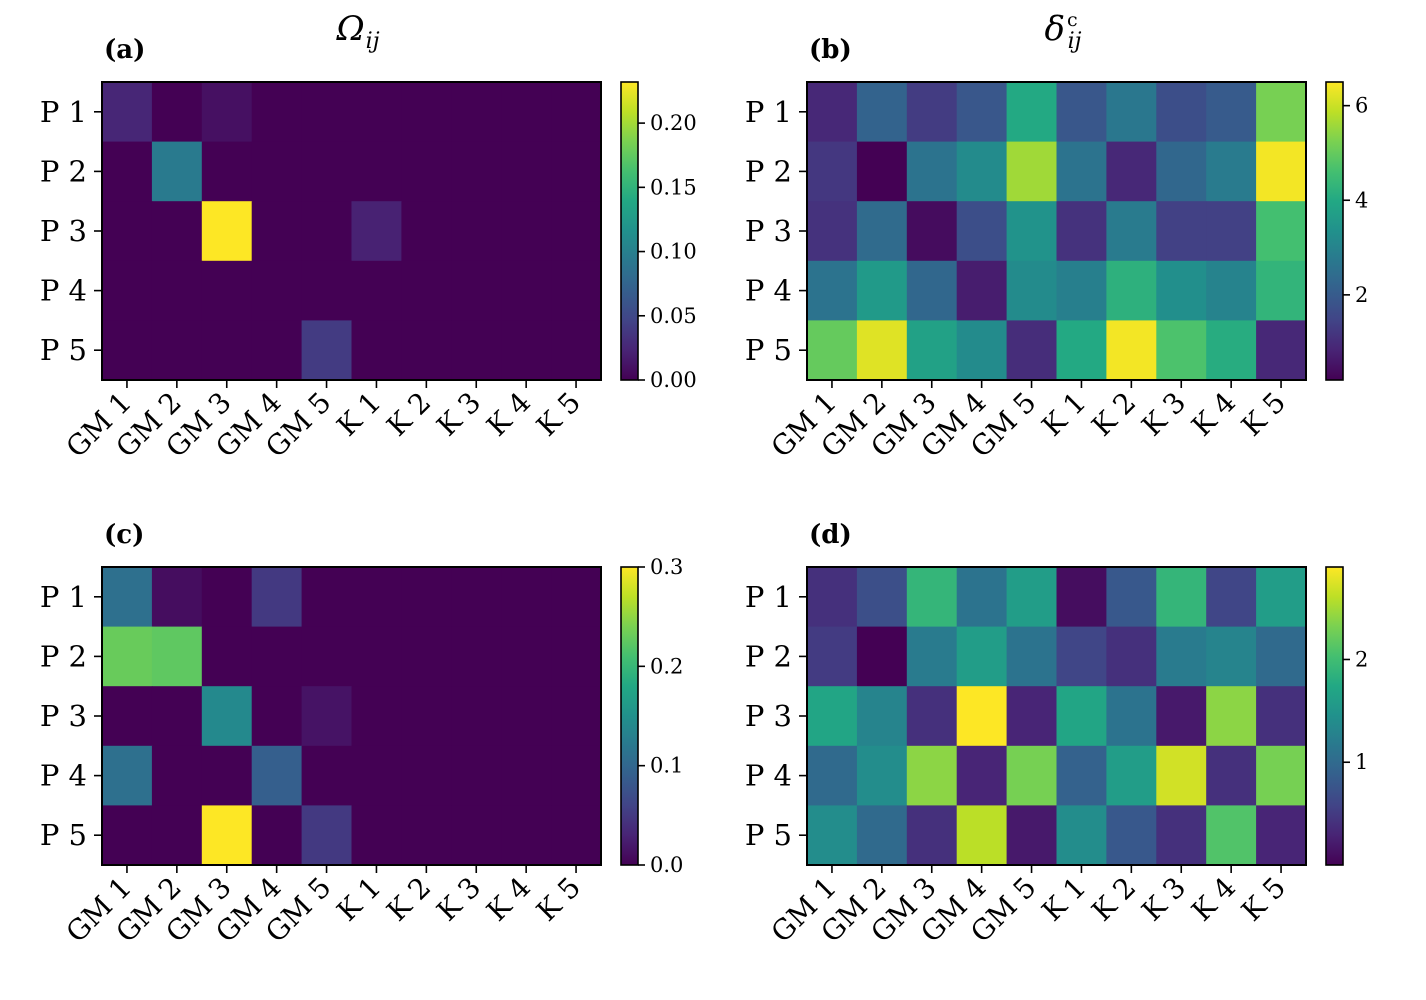 This screenshot has height=1000, width=1426. Describe the element at coordinates (508, 899) in the screenshot. I see `x-tick-label: K 4` at that location.